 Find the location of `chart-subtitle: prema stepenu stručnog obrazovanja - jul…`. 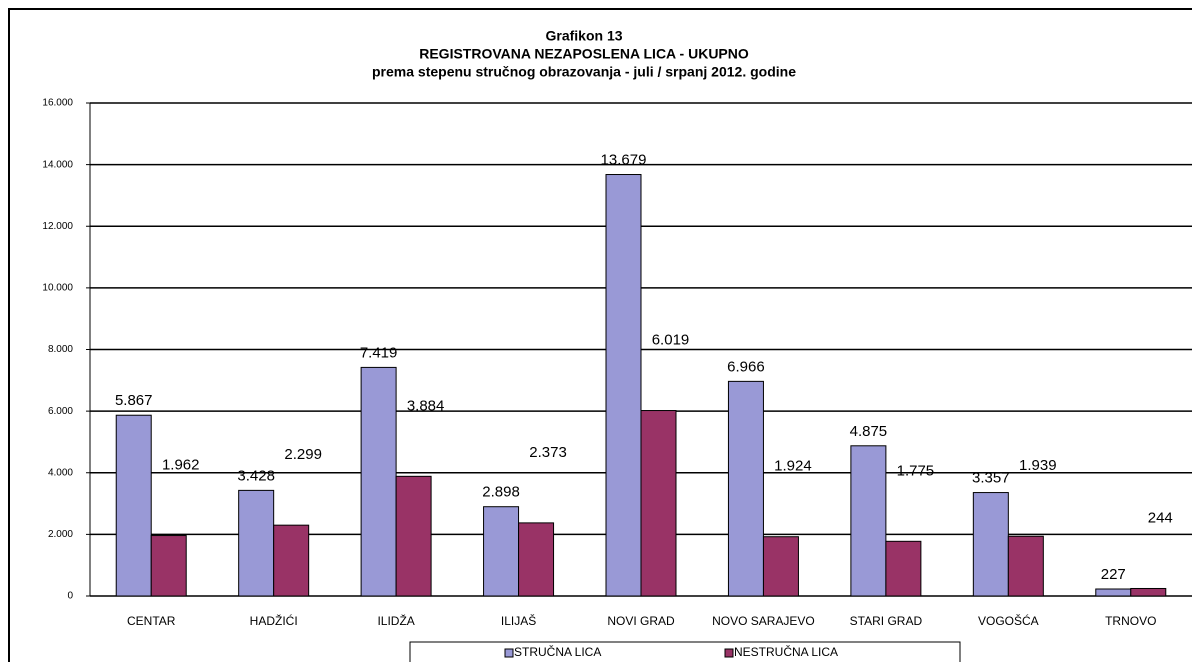

chart-subtitle: prema stepenu stručnog obrazovanja - jul… is located at coordinates (584, 72).